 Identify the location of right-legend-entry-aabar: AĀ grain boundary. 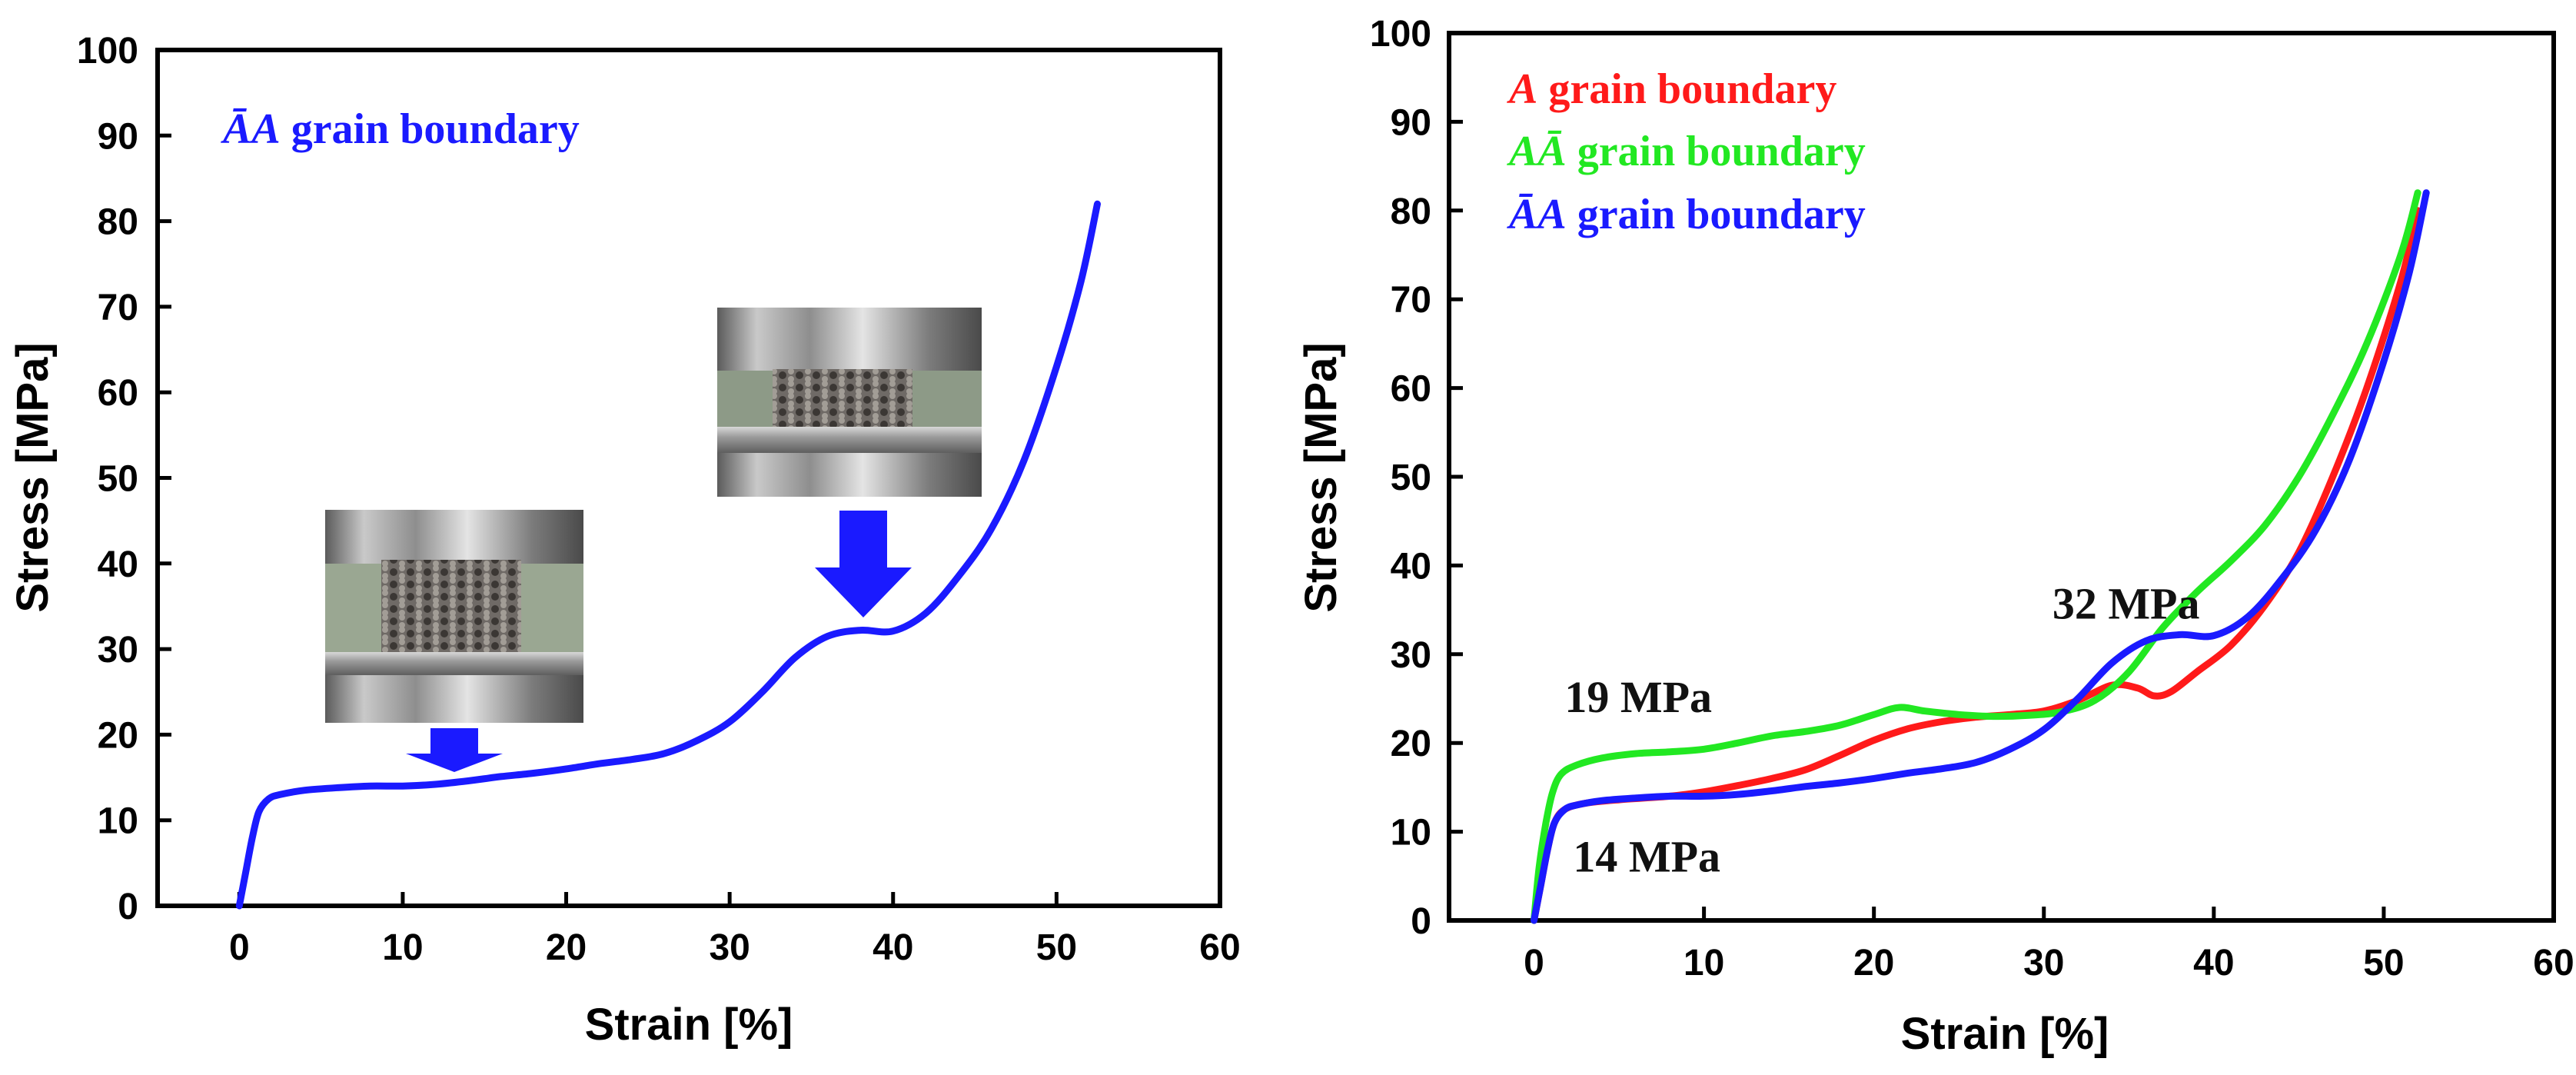
(1686, 151).